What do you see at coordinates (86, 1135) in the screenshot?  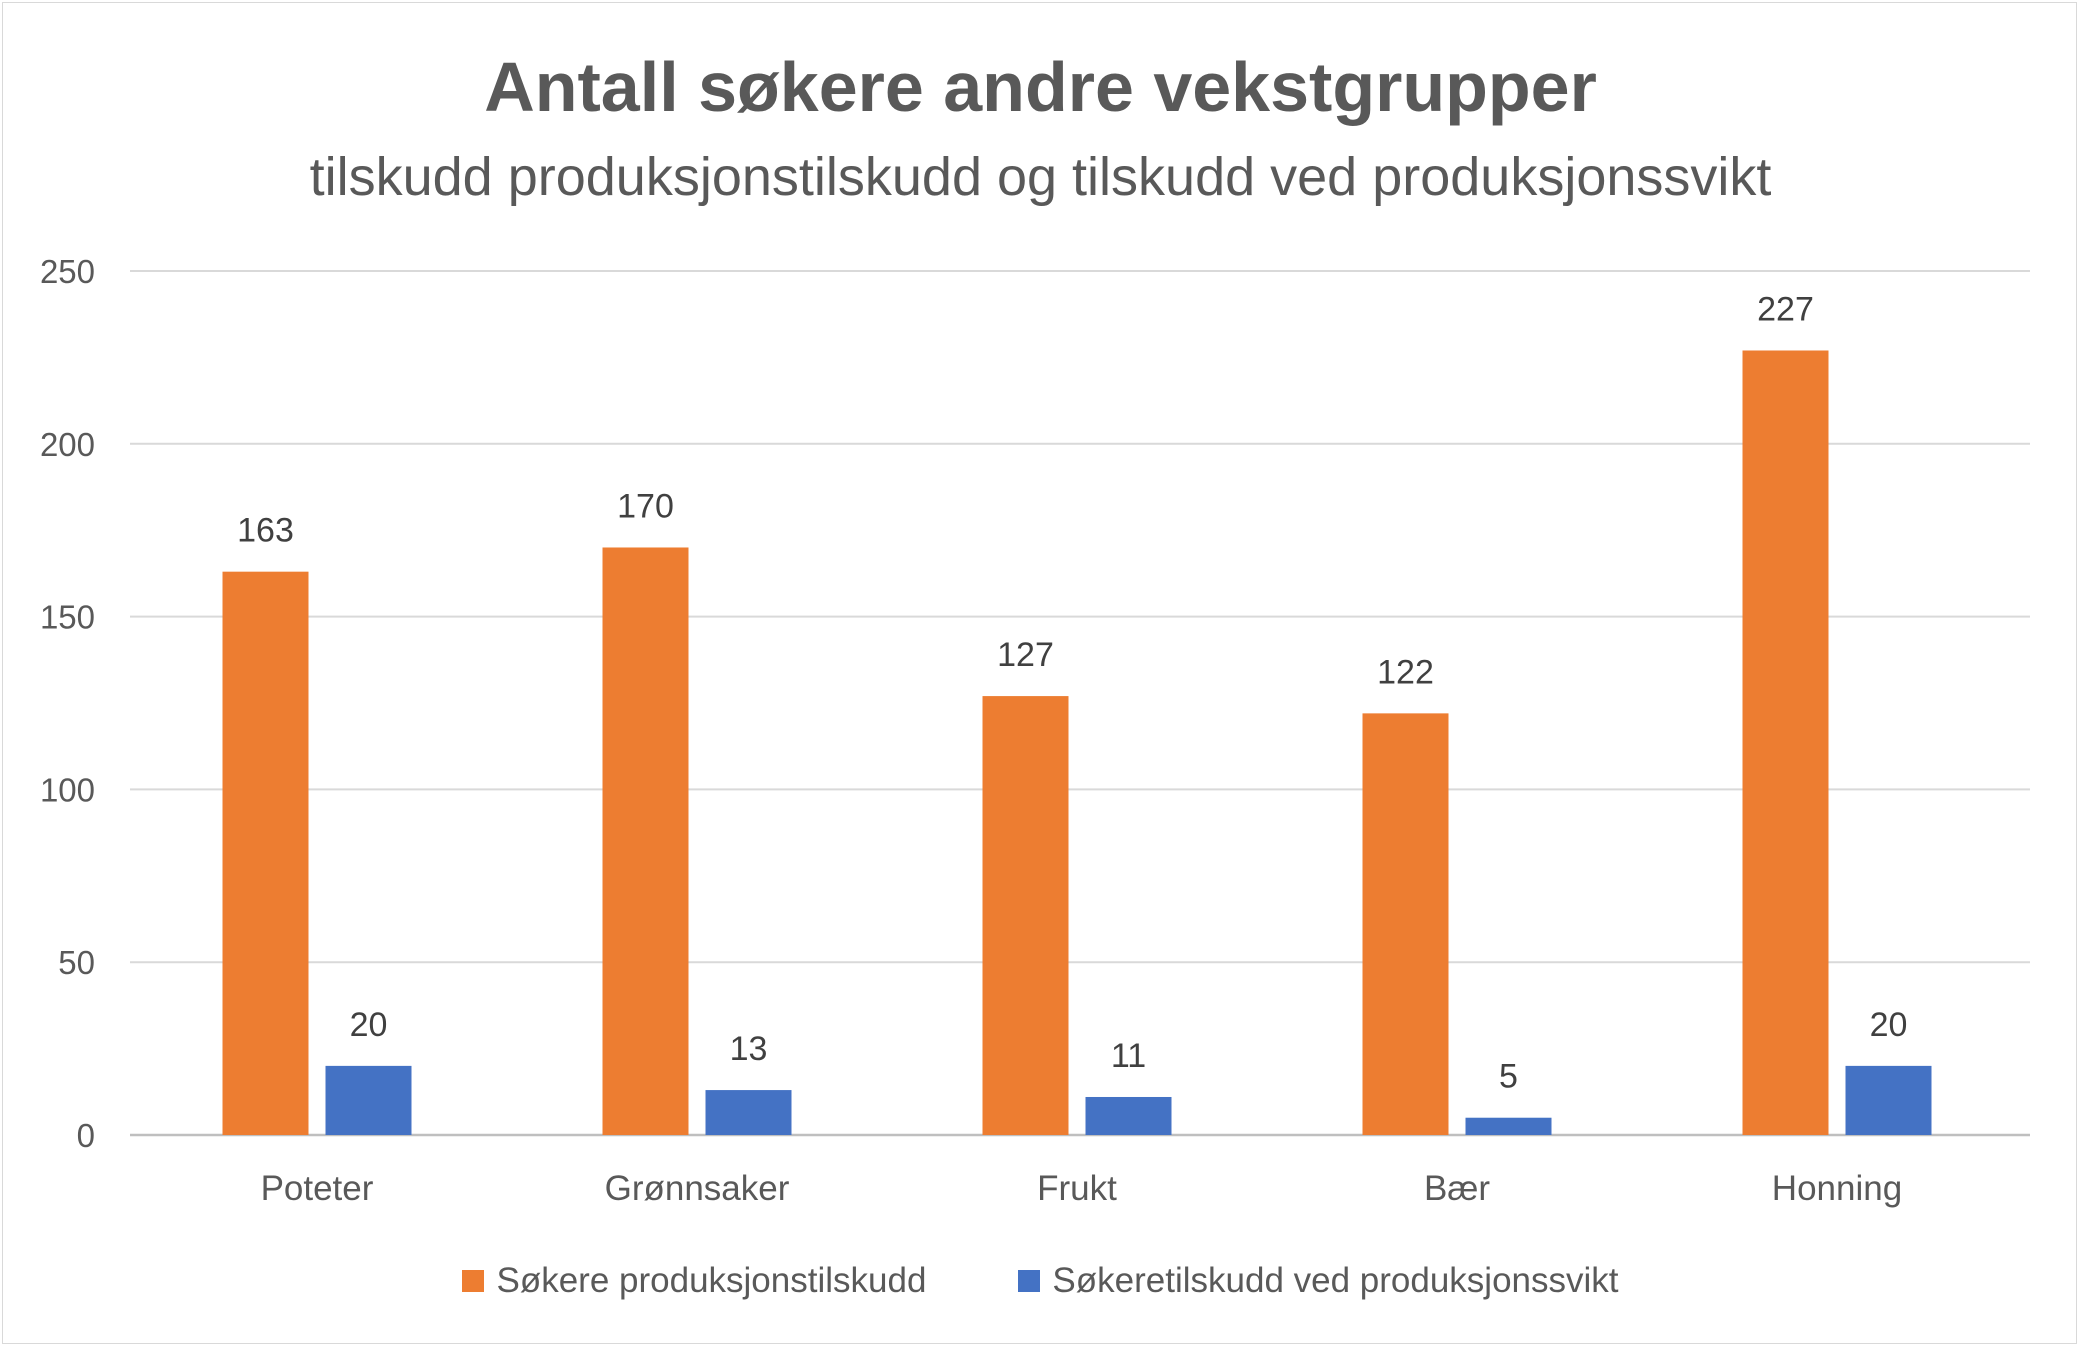 I see `y-tick-label: 0` at bounding box center [86, 1135].